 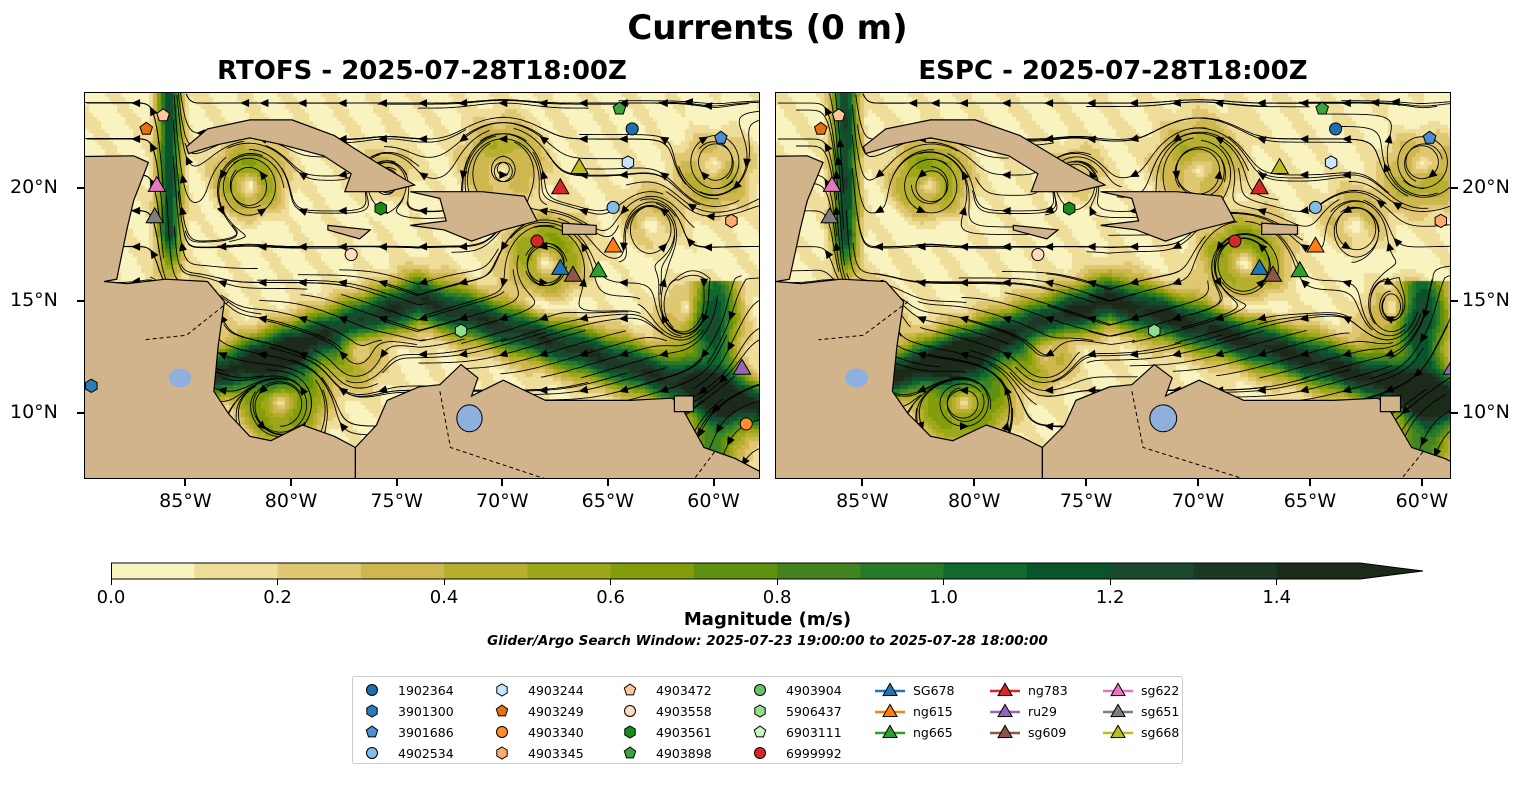 What do you see at coordinates (814, 732) in the screenshot?
I see `legend-label: 6903111` at bounding box center [814, 732].